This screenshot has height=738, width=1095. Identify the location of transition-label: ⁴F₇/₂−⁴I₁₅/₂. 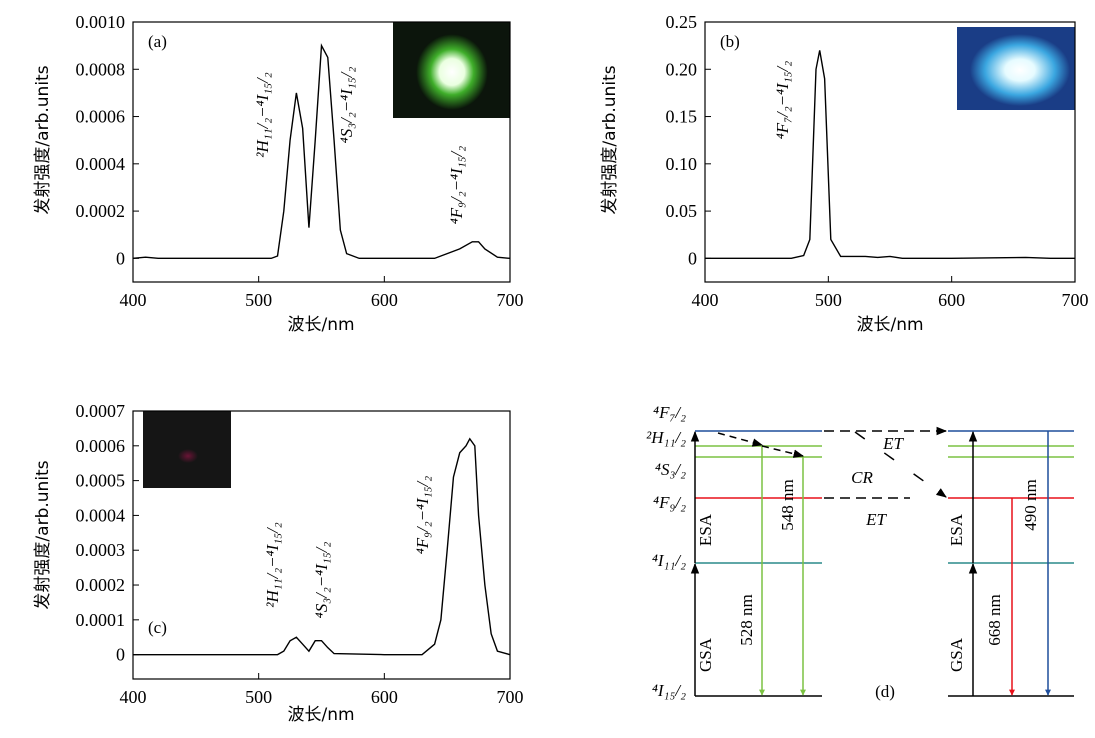
(782, 100).